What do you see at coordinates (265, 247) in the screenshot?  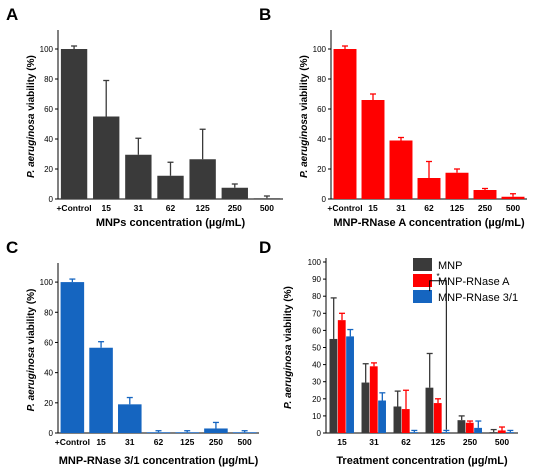 I see `panel-label: D` at bounding box center [265, 247].